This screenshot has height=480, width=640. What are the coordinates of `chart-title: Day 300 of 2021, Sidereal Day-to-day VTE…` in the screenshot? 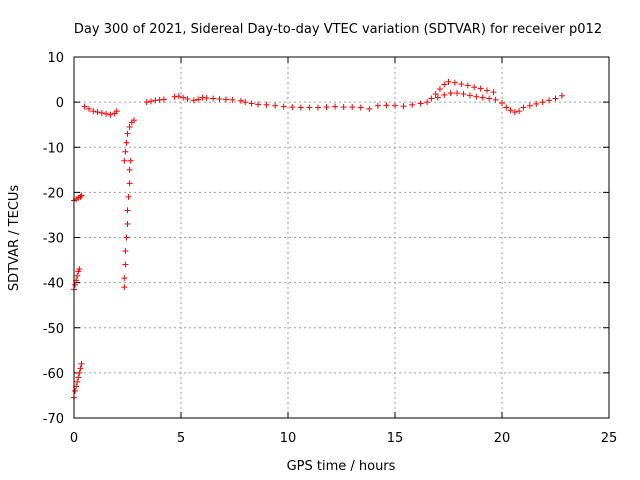 It's located at (338, 29).